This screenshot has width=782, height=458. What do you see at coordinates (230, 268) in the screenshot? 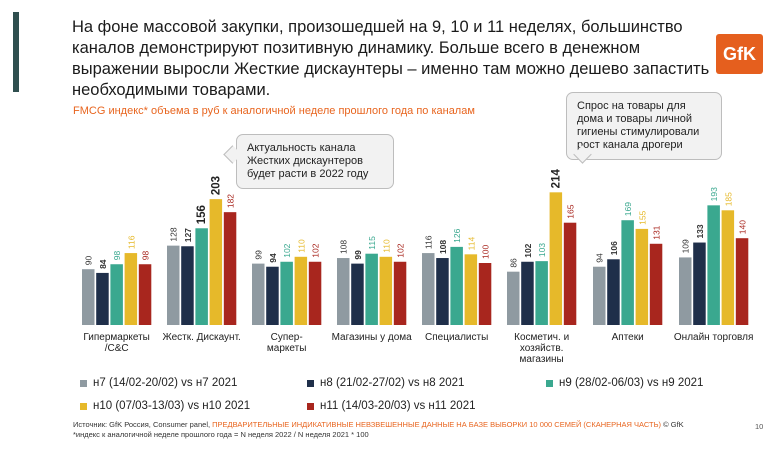
I see `bar-c1-s4` at bounding box center [230, 268].